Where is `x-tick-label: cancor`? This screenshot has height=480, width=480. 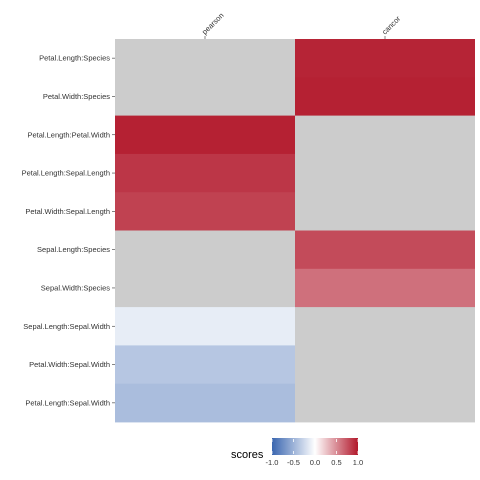 x-tick-label: cancor is located at coordinates (391, 25).